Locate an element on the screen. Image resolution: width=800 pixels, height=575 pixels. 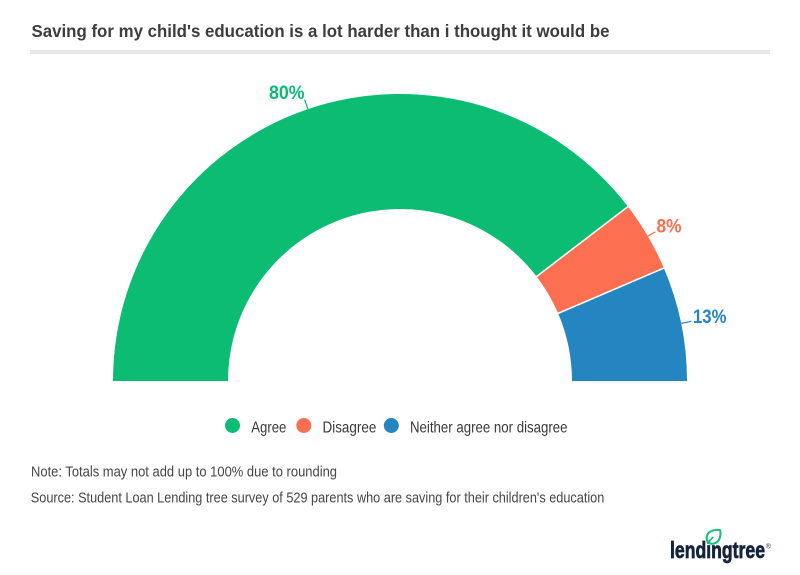
svg-text: 13% is located at coordinates (710, 317).